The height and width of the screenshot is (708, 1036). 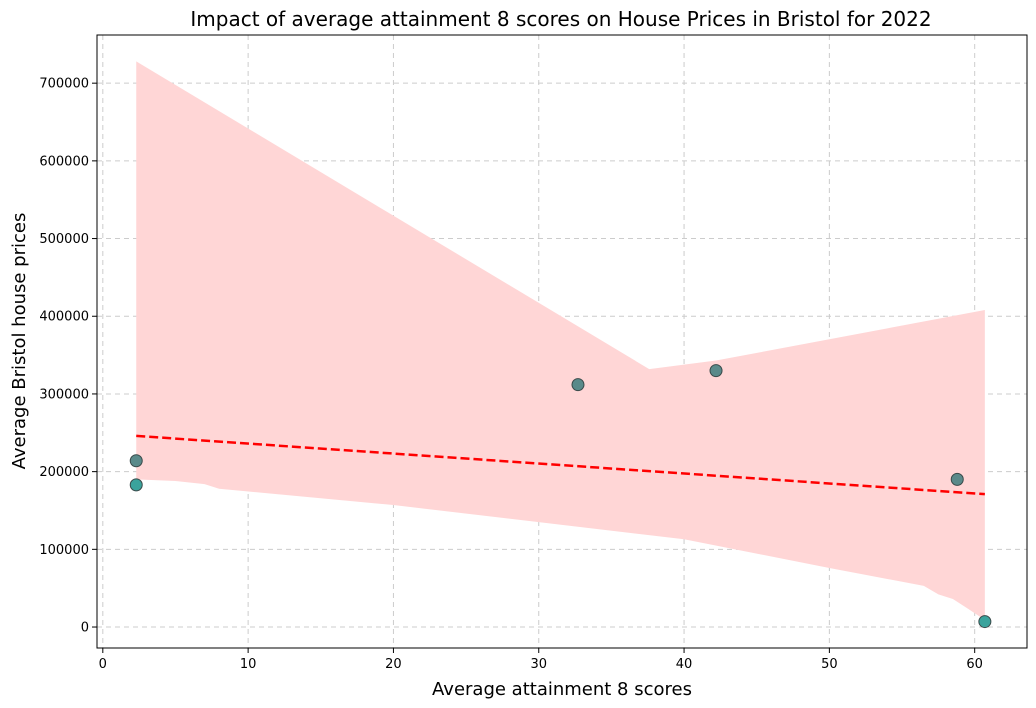 I want to click on y-tick-label: 200000, so click(x=64, y=472).